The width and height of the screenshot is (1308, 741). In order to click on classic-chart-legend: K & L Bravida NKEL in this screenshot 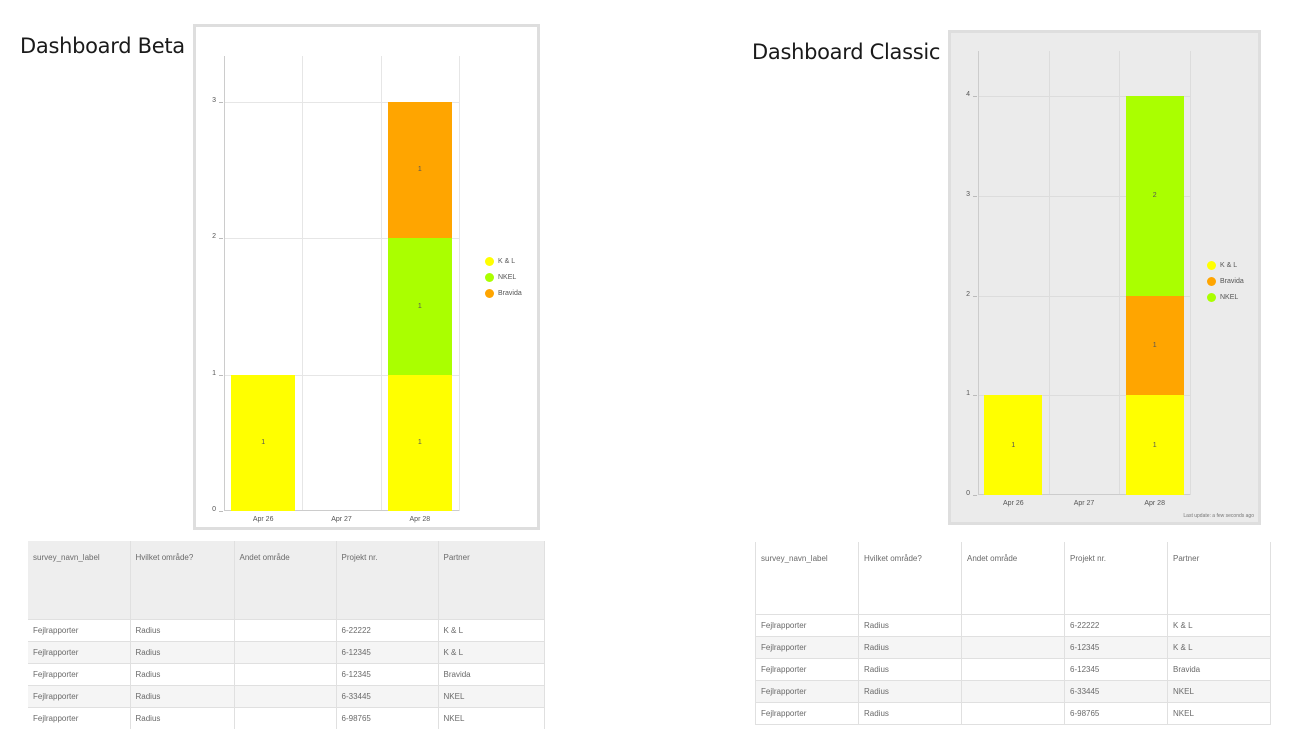, I will do `click(1225, 281)`.